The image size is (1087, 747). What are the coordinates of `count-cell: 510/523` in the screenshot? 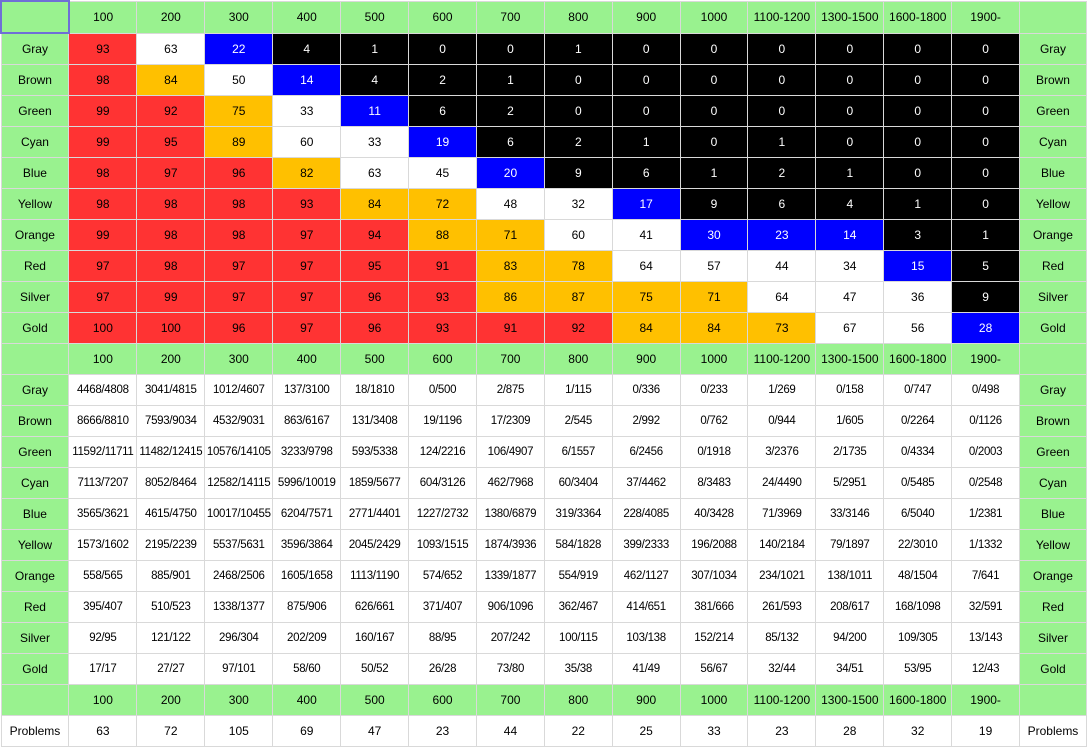 It's located at (171, 607).